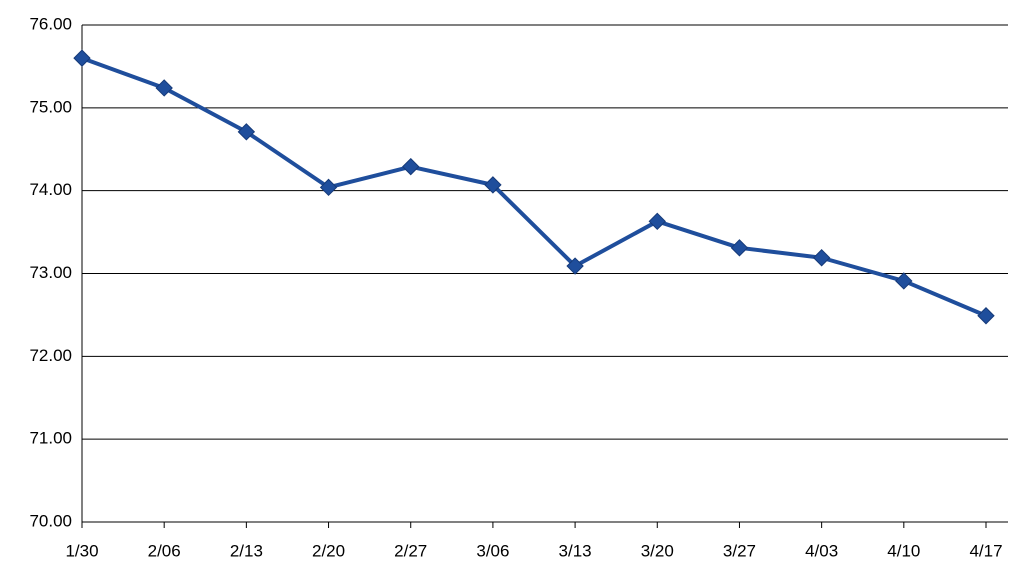  What do you see at coordinates (50, 23) in the screenshot?
I see `y-tick-label: 76.00` at bounding box center [50, 23].